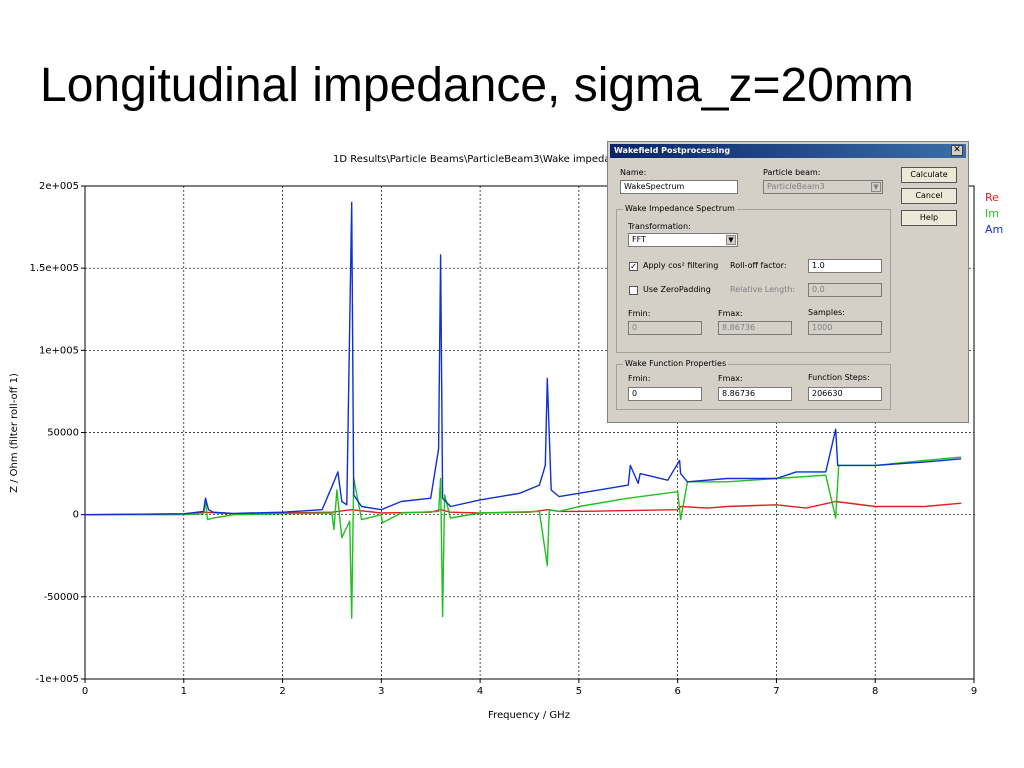 The height and width of the screenshot is (768, 1024). Describe the element at coordinates (753, 384) in the screenshot. I see `wake-function-group: Wake Function Properties` at that location.